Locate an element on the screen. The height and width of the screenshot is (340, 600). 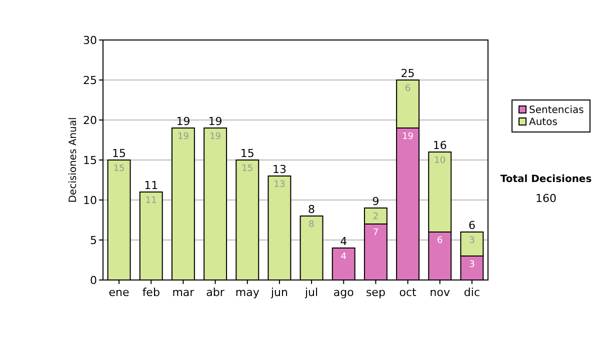
x-tick-label: mar is located at coordinates (183, 292).